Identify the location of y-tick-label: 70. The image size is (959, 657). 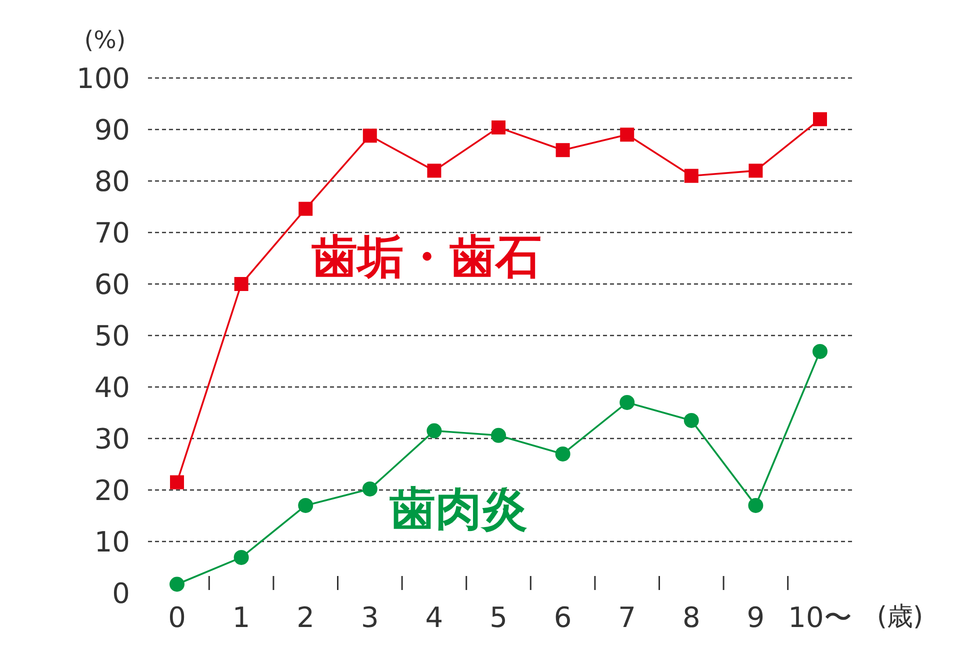
(112, 233).